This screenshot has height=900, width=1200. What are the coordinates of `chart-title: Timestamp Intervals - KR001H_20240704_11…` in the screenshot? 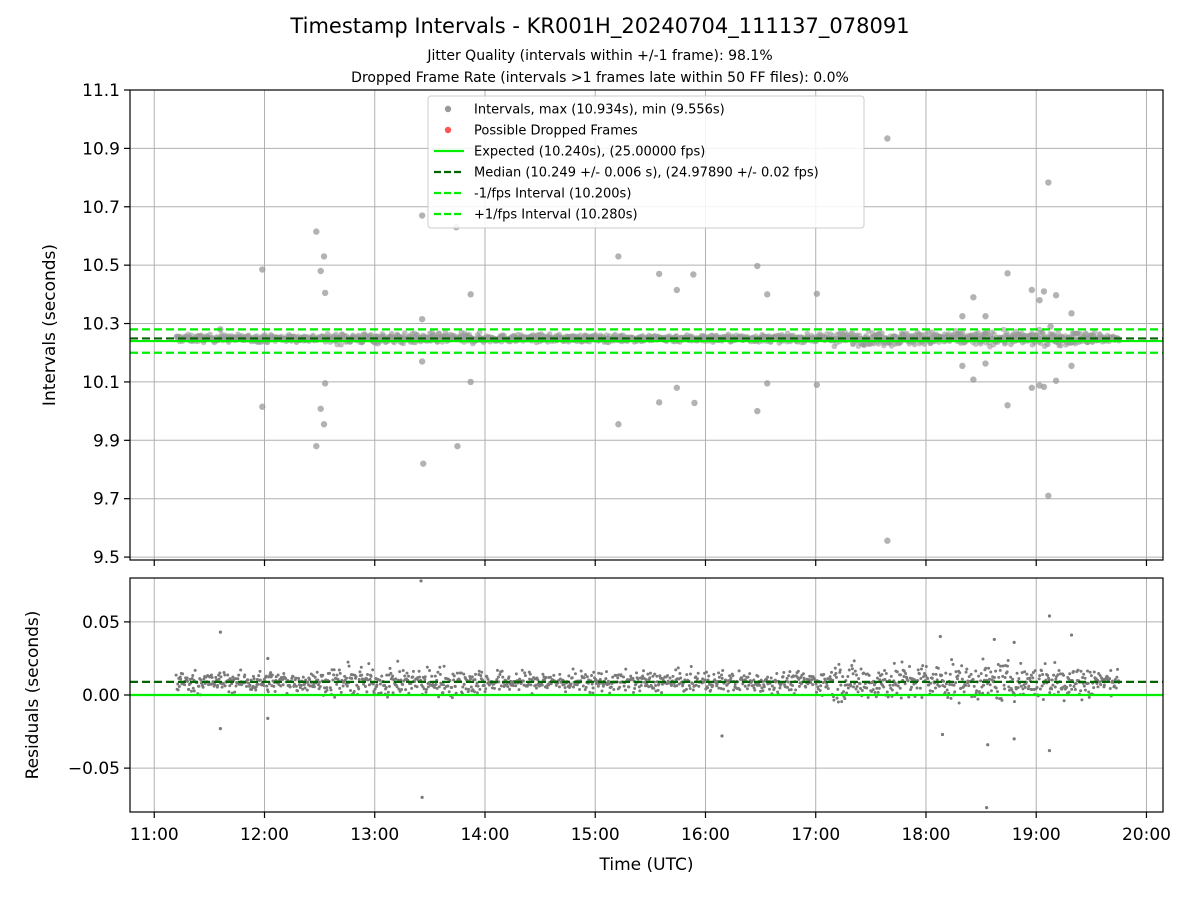 It's located at (600, 26).